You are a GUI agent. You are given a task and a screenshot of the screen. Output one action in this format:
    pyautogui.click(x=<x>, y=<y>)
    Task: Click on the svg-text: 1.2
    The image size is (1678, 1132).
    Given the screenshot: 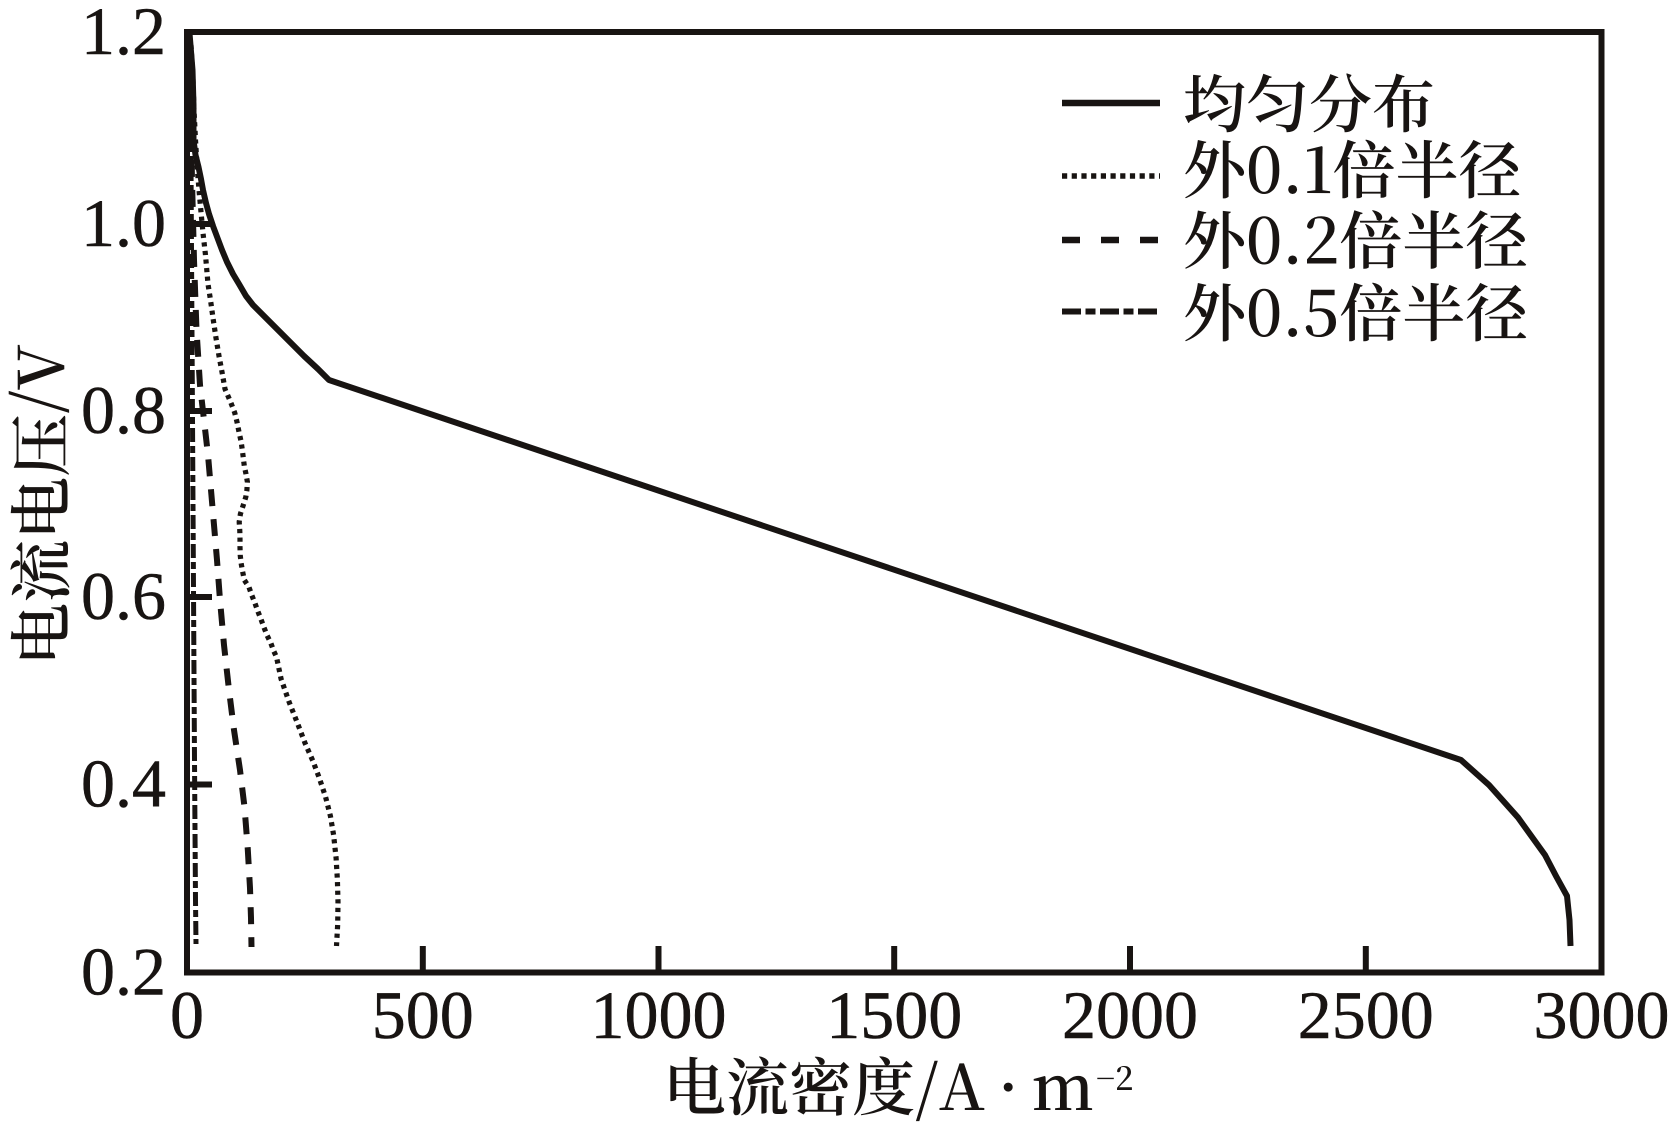 What is the action you would take?
    pyautogui.click(x=123, y=34)
    